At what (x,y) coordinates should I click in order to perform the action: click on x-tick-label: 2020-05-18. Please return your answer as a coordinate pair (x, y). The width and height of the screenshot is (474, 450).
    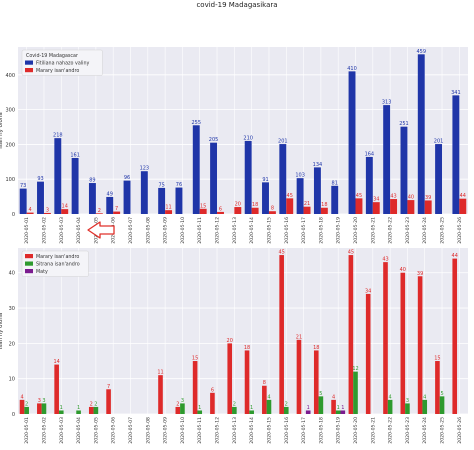
    Looking at the image, I should click on (321, 430).